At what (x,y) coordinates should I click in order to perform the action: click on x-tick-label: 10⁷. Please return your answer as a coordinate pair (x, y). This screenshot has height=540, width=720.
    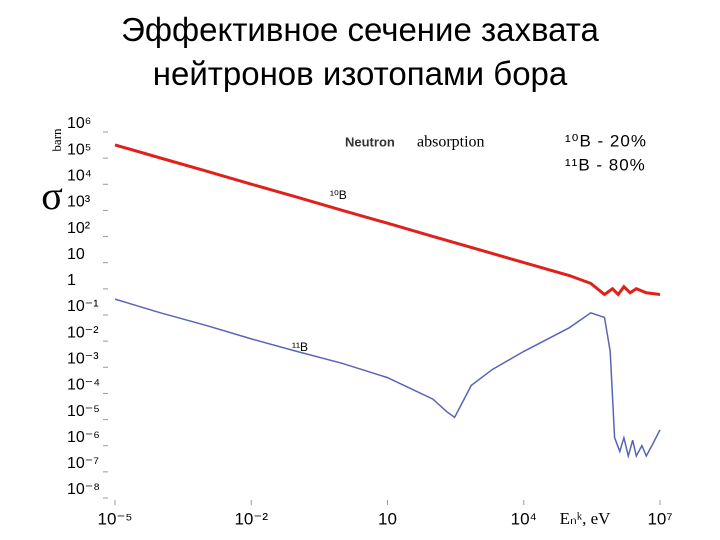
    Looking at the image, I should click on (659, 518).